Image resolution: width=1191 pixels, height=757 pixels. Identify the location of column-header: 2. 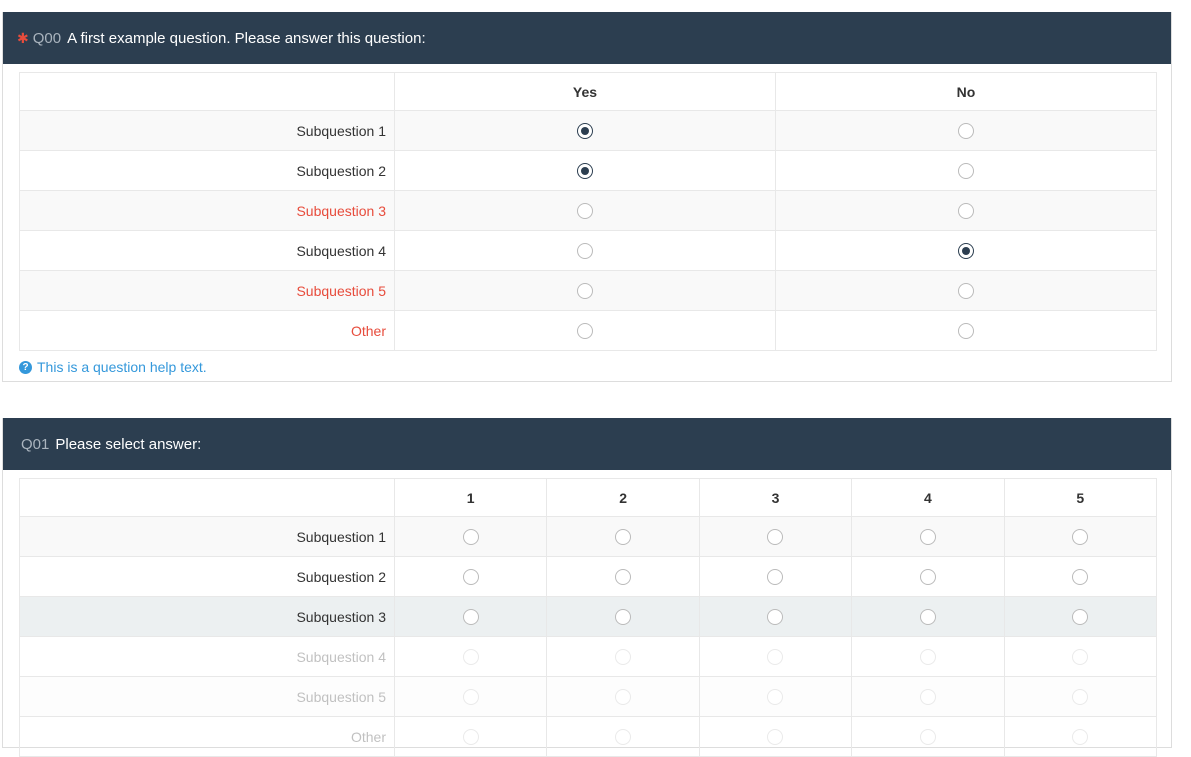
(623, 497).